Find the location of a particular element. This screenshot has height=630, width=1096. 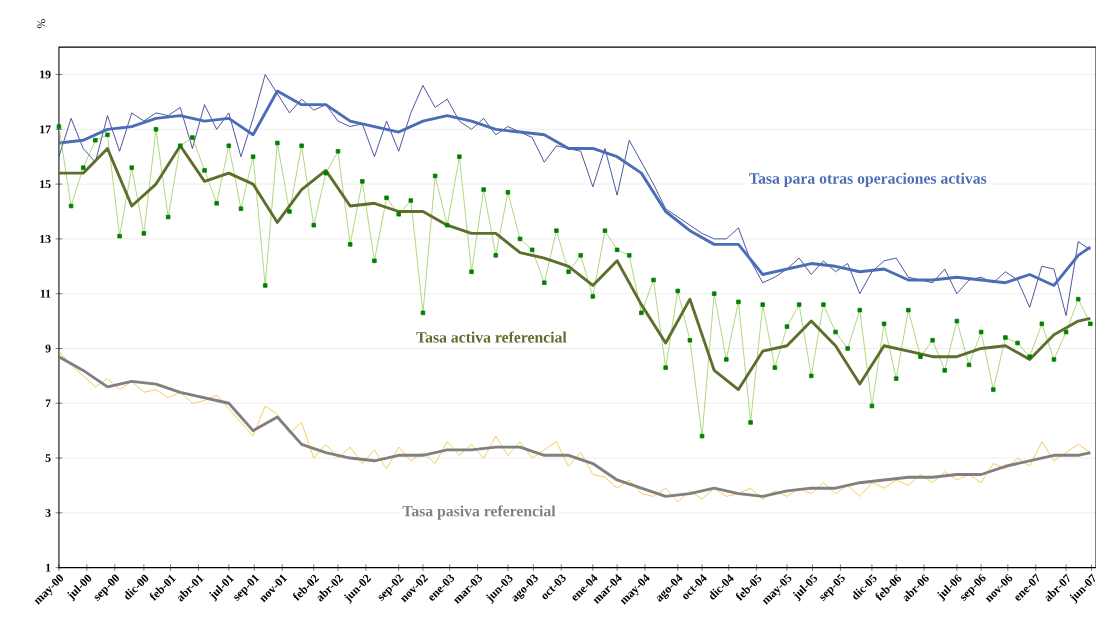

y-tick-label: 5 is located at coordinates (48, 458).